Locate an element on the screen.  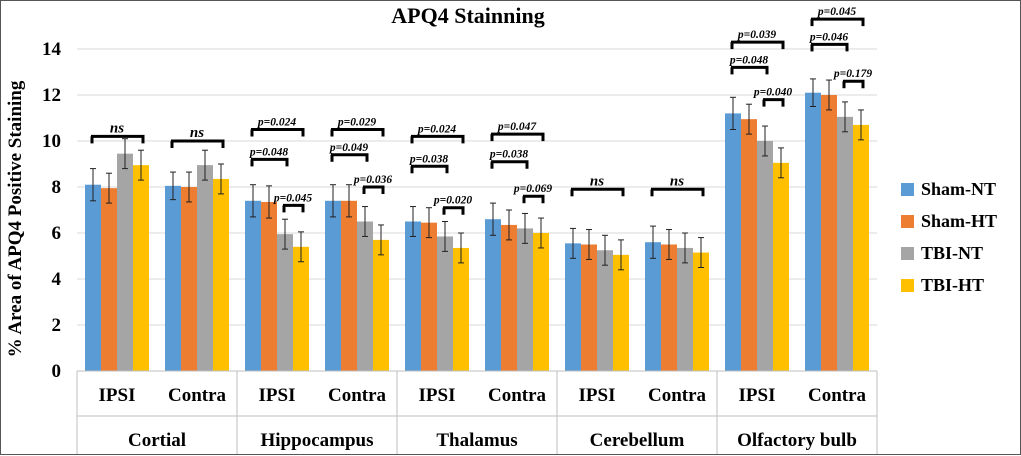
x-group-label: Cortial is located at coordinates (157, 440).